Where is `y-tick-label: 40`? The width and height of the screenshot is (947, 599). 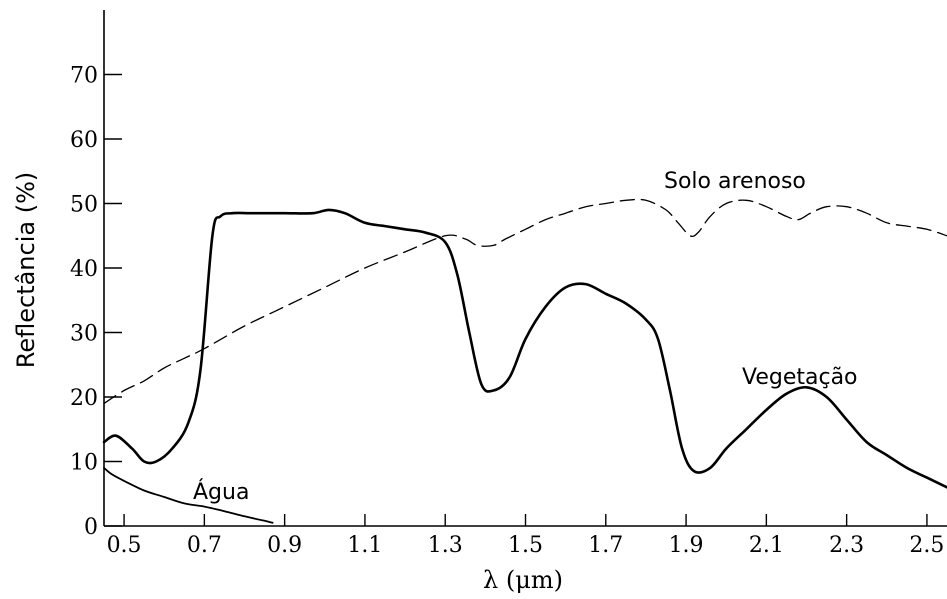
y-tick-label: 40 is located at coordinates (84, 269).